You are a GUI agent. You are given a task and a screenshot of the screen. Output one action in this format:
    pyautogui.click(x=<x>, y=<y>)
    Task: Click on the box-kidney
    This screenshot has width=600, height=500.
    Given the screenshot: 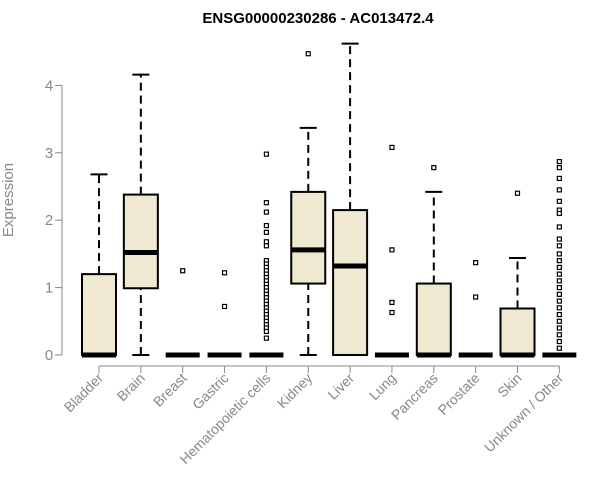 What is the action you would take?
    pyautogui.click(x=308, y=203)
    